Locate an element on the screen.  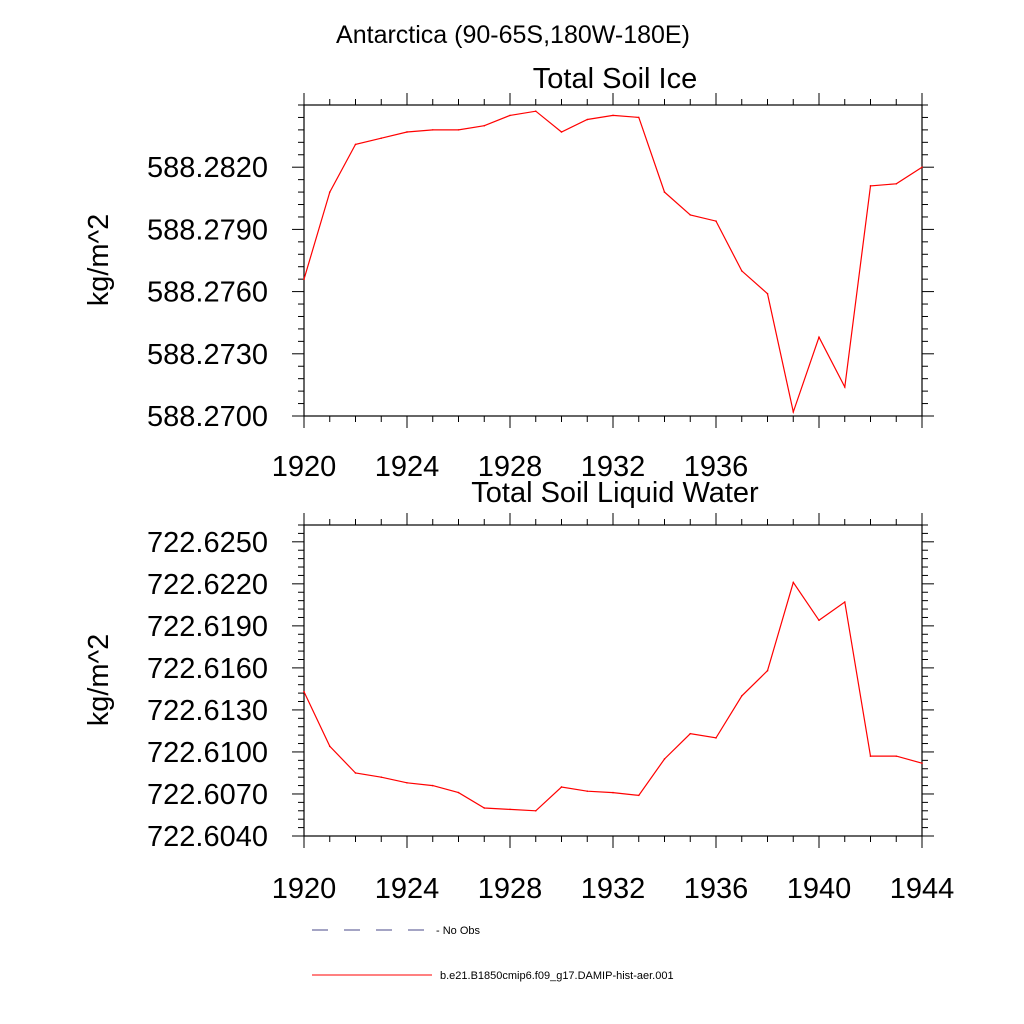
y-tick-label: 722.6160 is located at coordinates (207, 669).